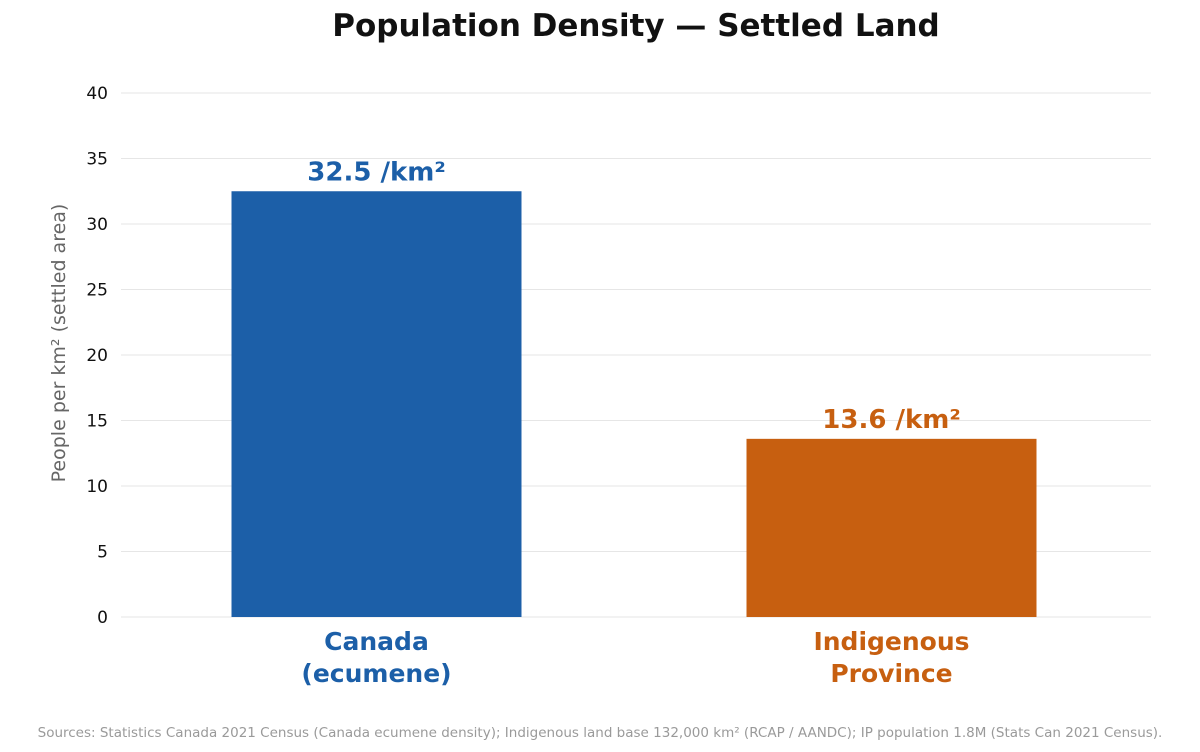  I want to click on bar-value-label: 13.6 /km², so click(891, 420).